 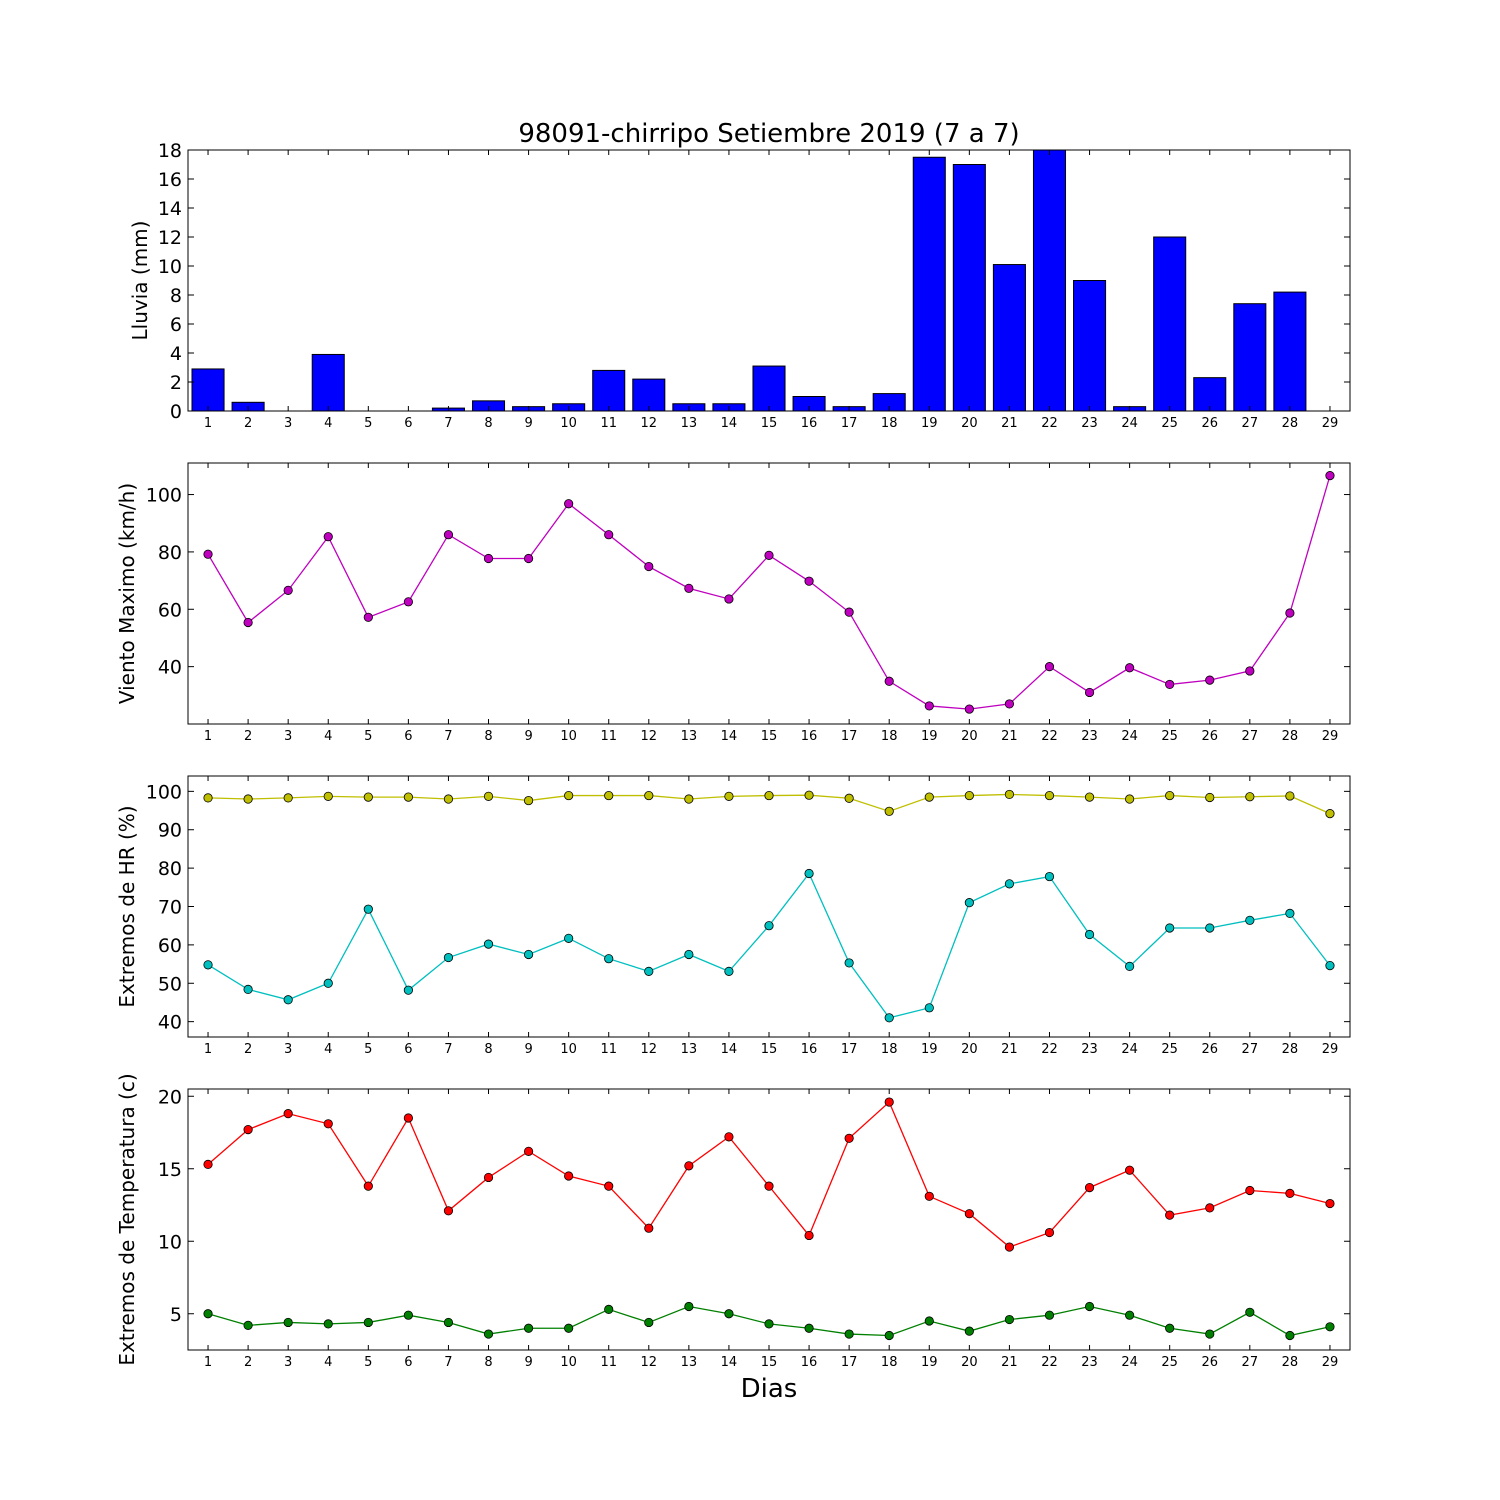 I want to click on x-tick-label: 16, so click(x=809, y=1049).